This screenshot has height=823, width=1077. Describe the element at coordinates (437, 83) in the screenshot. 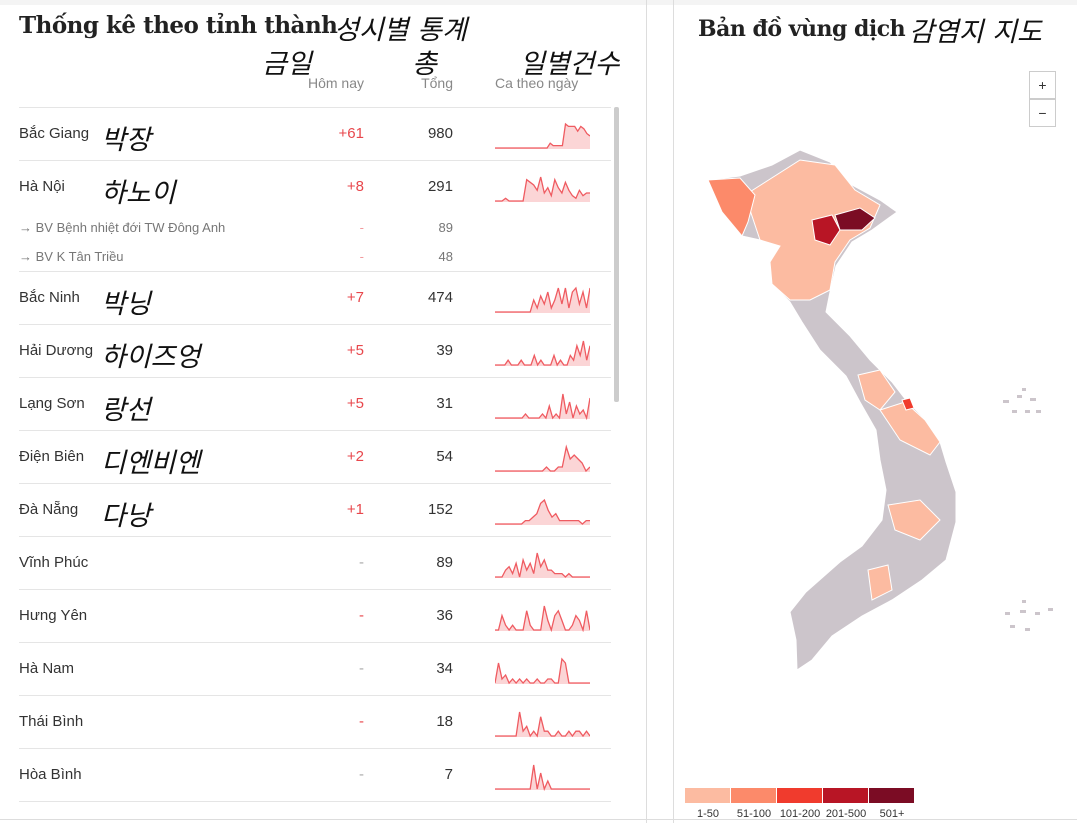

I see `column-header-total: Tổng` at that location.